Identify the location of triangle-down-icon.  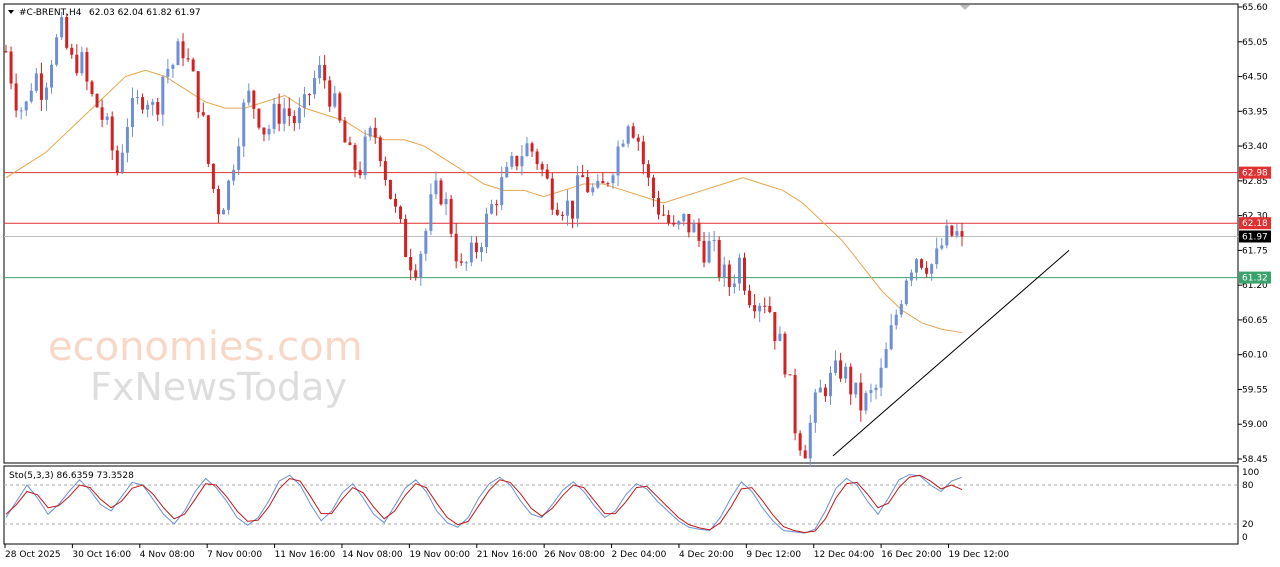
(11, 12).